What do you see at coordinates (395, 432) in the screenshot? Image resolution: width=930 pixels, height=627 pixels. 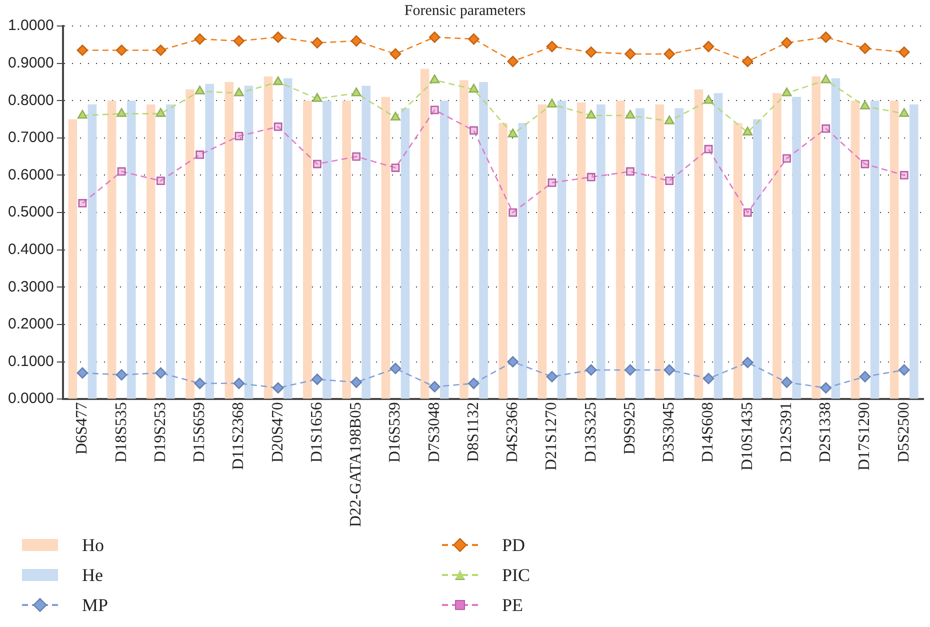 I see `x-tick-label: D16S539` at bounding box center [395, 432].